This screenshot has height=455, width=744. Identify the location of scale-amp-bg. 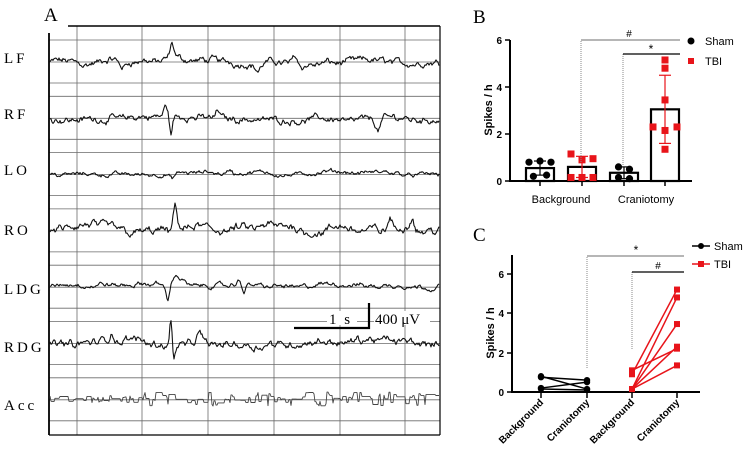
(402, 318).